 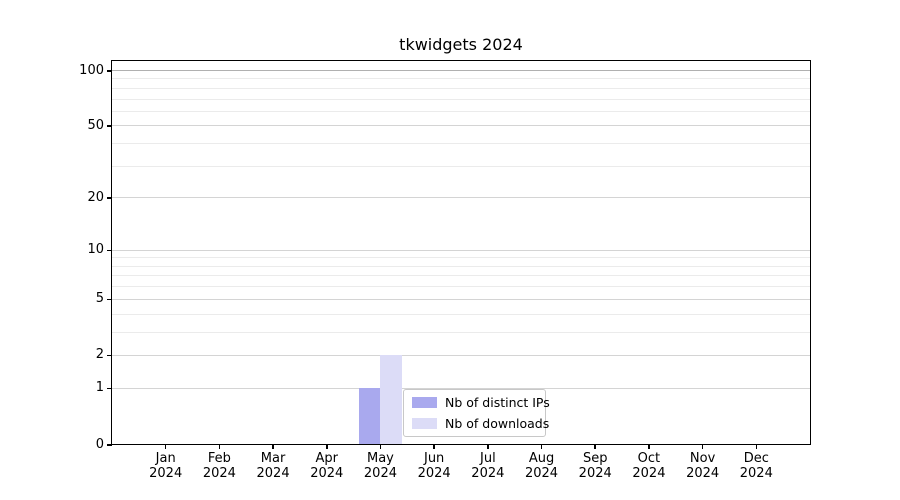 I want to click on x-tick-label: May 2024, so click(x=380, y=466).